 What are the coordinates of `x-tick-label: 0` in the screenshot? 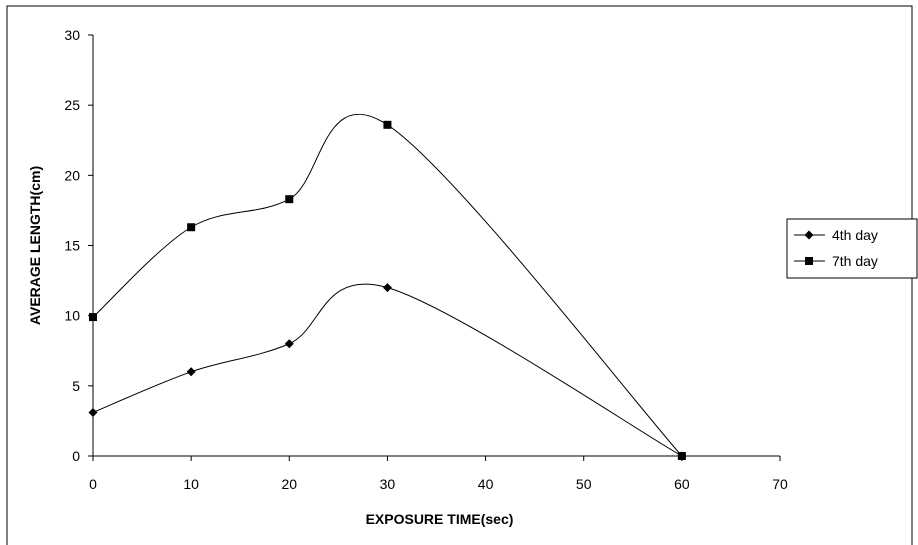 It's located at (93, 484).